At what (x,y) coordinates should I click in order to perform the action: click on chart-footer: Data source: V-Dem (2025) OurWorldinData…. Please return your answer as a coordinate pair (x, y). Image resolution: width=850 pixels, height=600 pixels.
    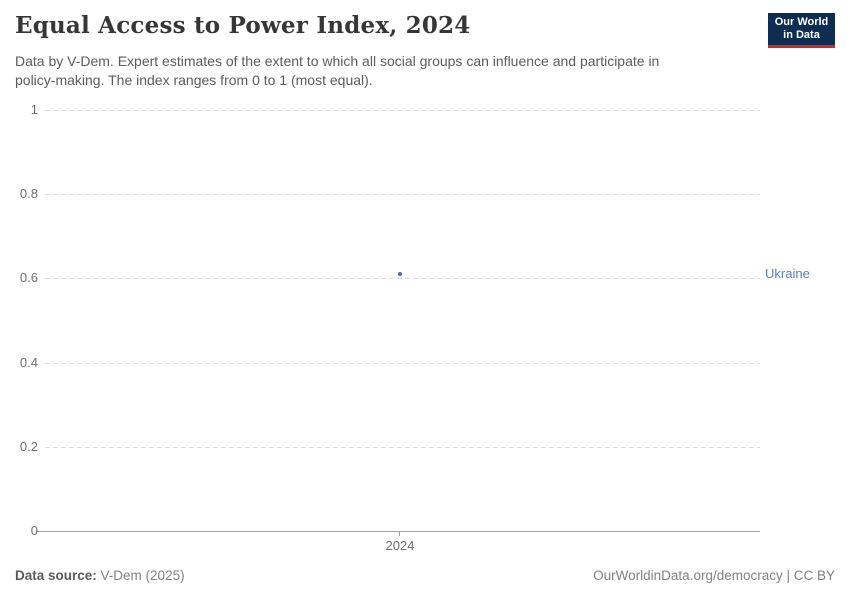
    Looking at the image, I should click on (425, 575).